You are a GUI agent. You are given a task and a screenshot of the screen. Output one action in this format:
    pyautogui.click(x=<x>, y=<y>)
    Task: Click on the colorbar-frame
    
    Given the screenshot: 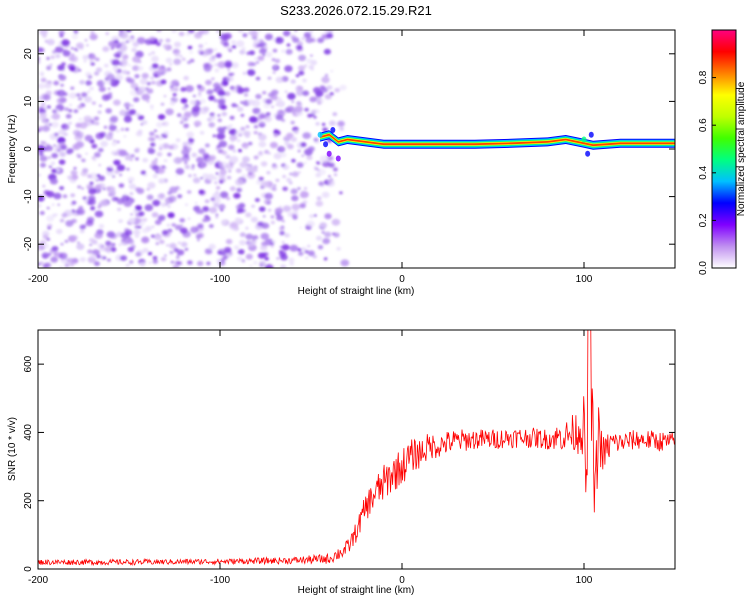 What is the action you would take?
    pyautogui.click(x=724, y=149)
    